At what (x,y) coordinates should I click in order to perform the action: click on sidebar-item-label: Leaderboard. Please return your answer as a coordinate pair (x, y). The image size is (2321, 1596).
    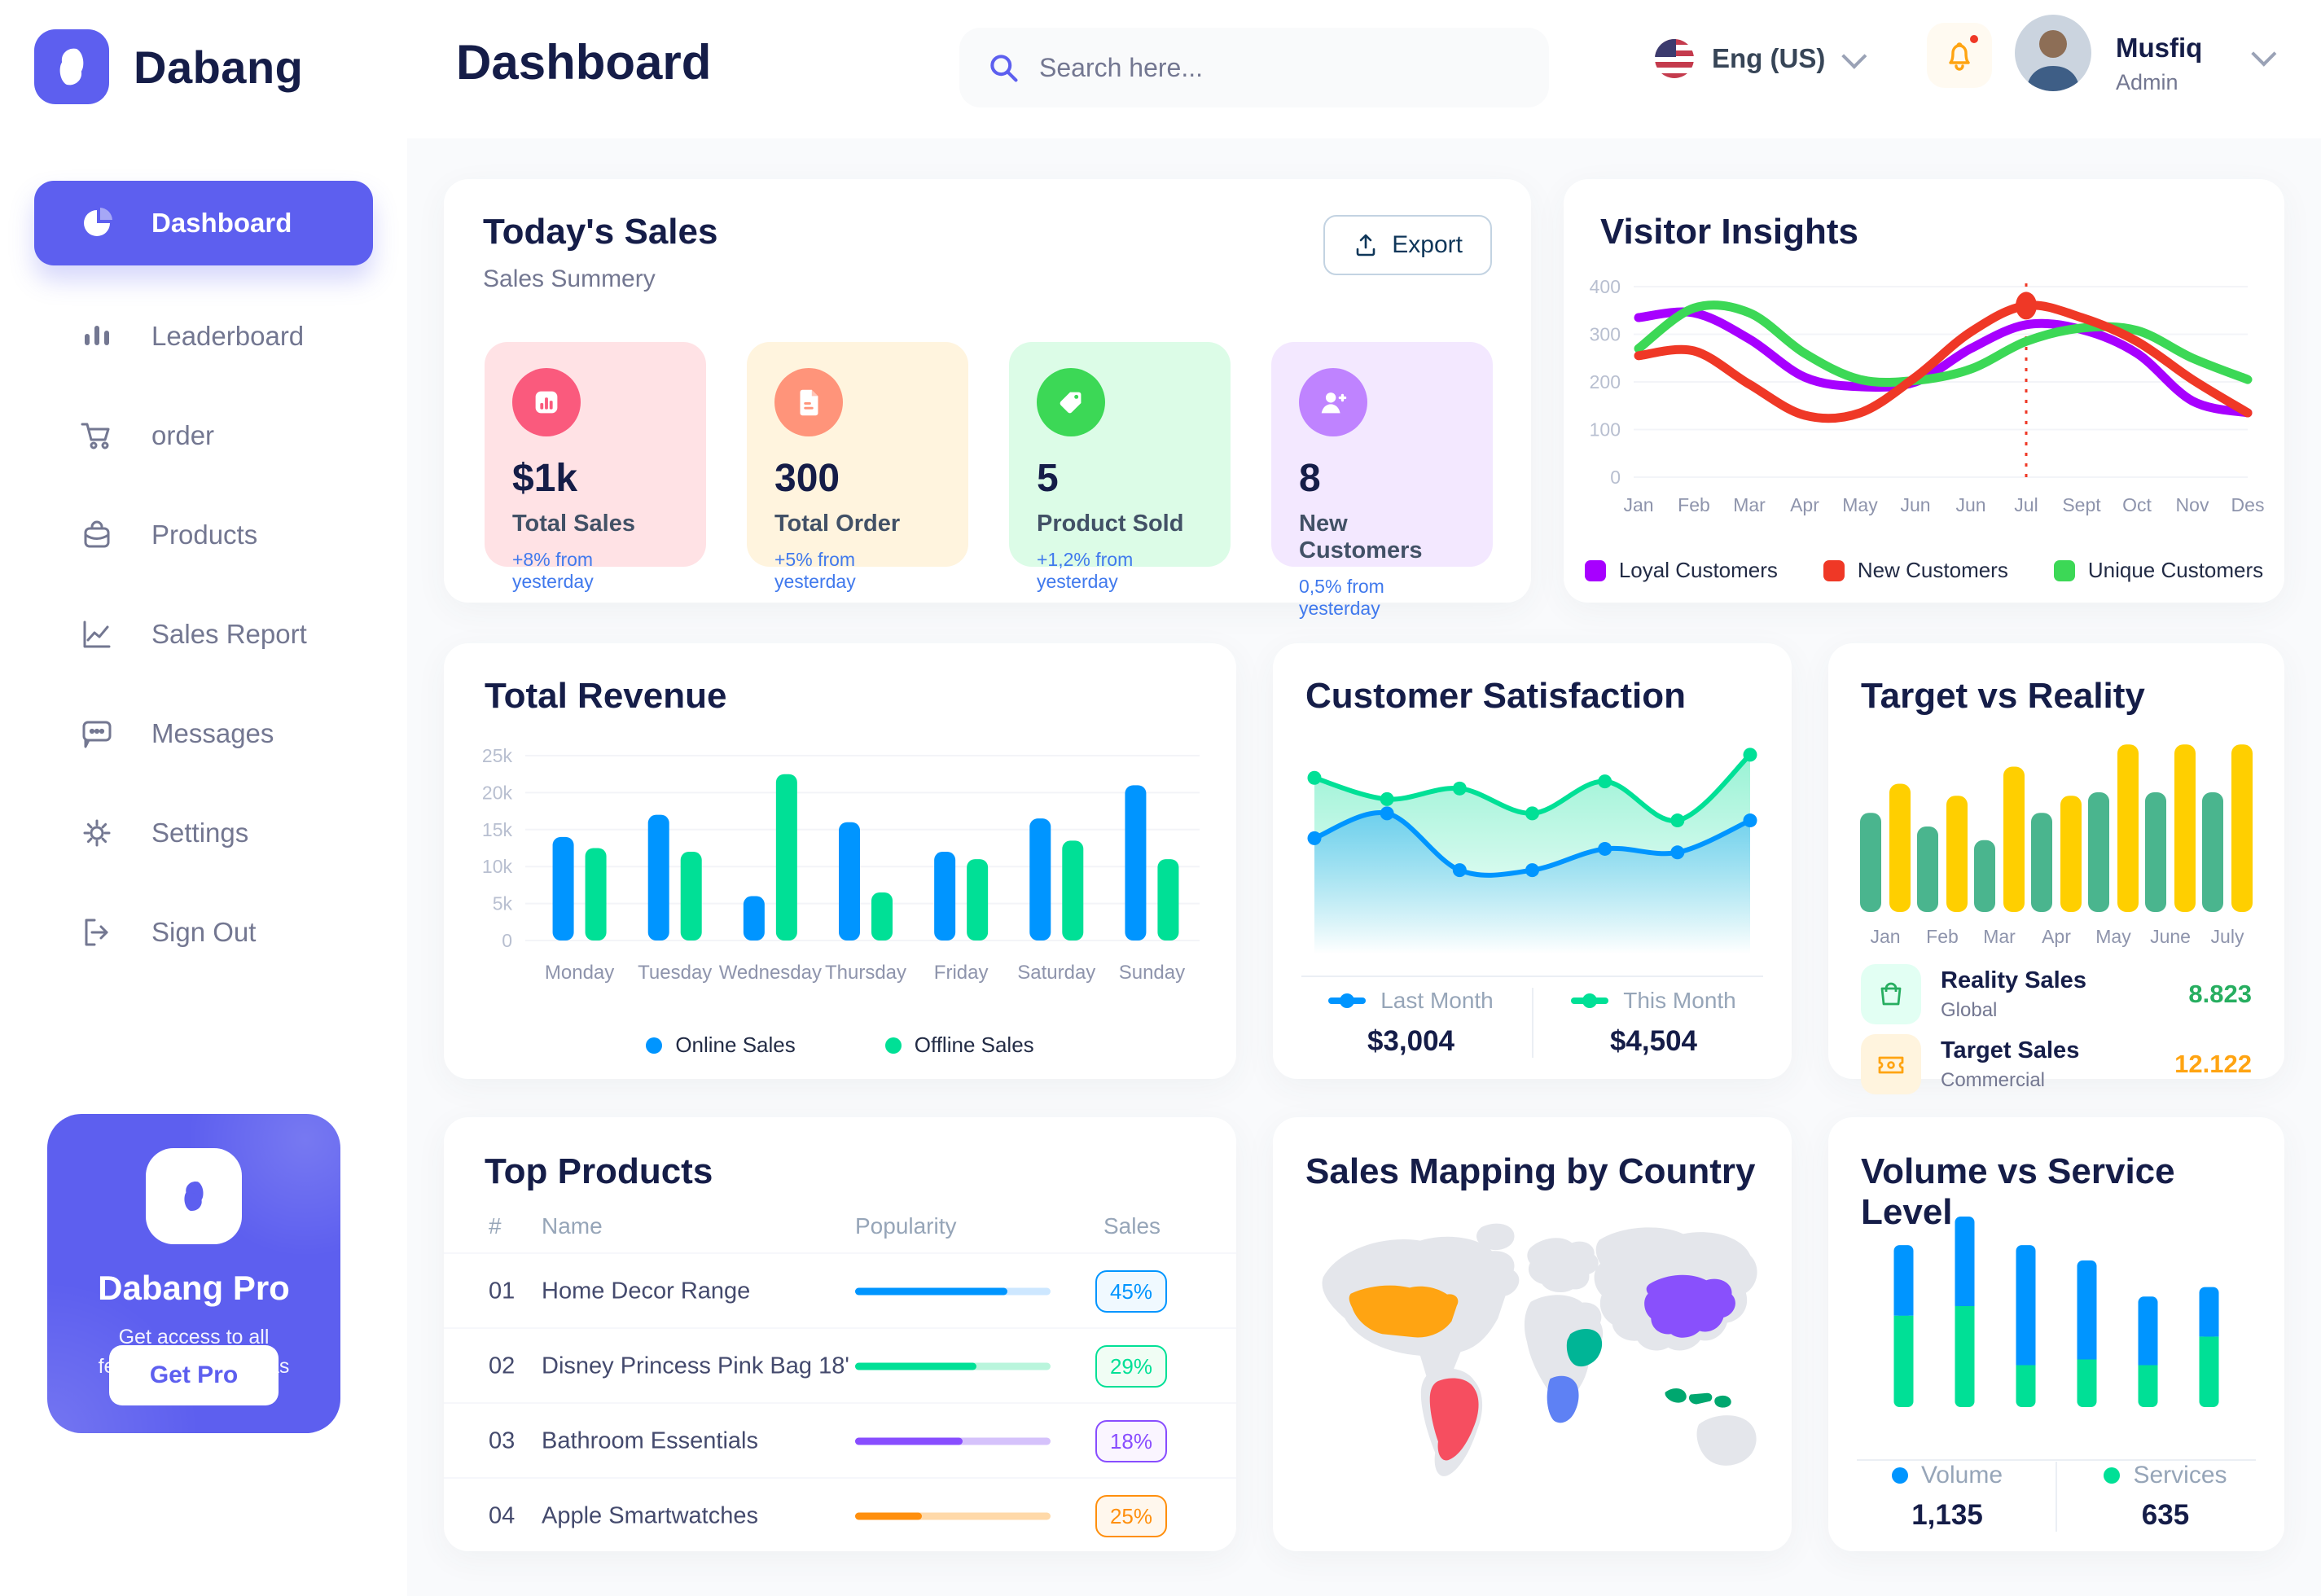
    Looking at the image, I should click on (228, 336).